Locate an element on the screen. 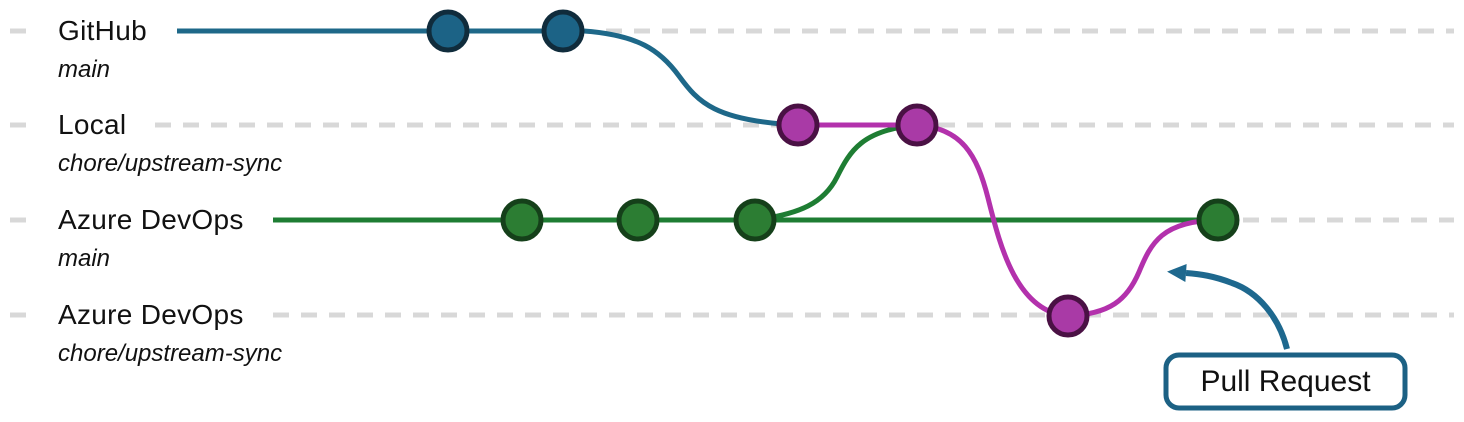  pull-request-merge-curve is located at coordinates (1143, 268).